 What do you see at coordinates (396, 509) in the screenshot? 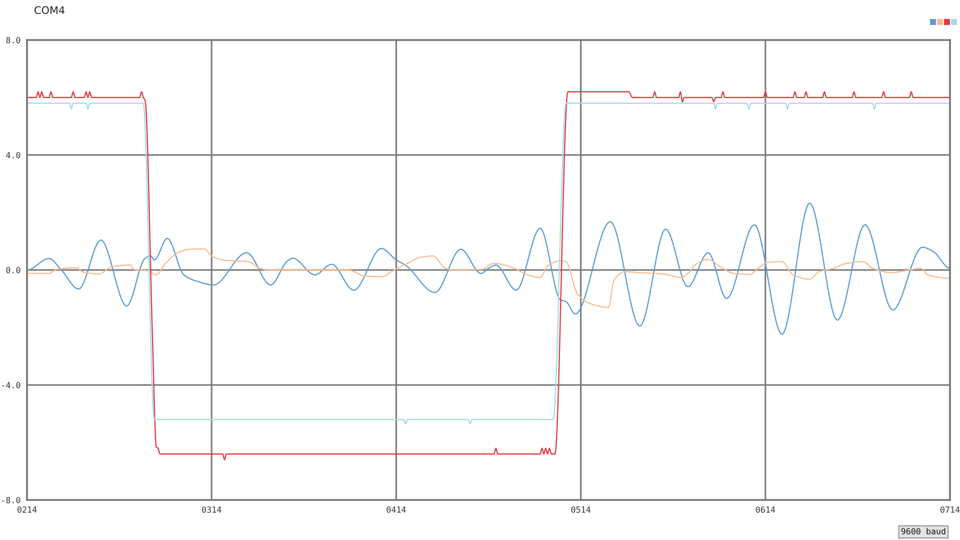
I see `x-tick-label: 0414` at bounding box center [396, 509].